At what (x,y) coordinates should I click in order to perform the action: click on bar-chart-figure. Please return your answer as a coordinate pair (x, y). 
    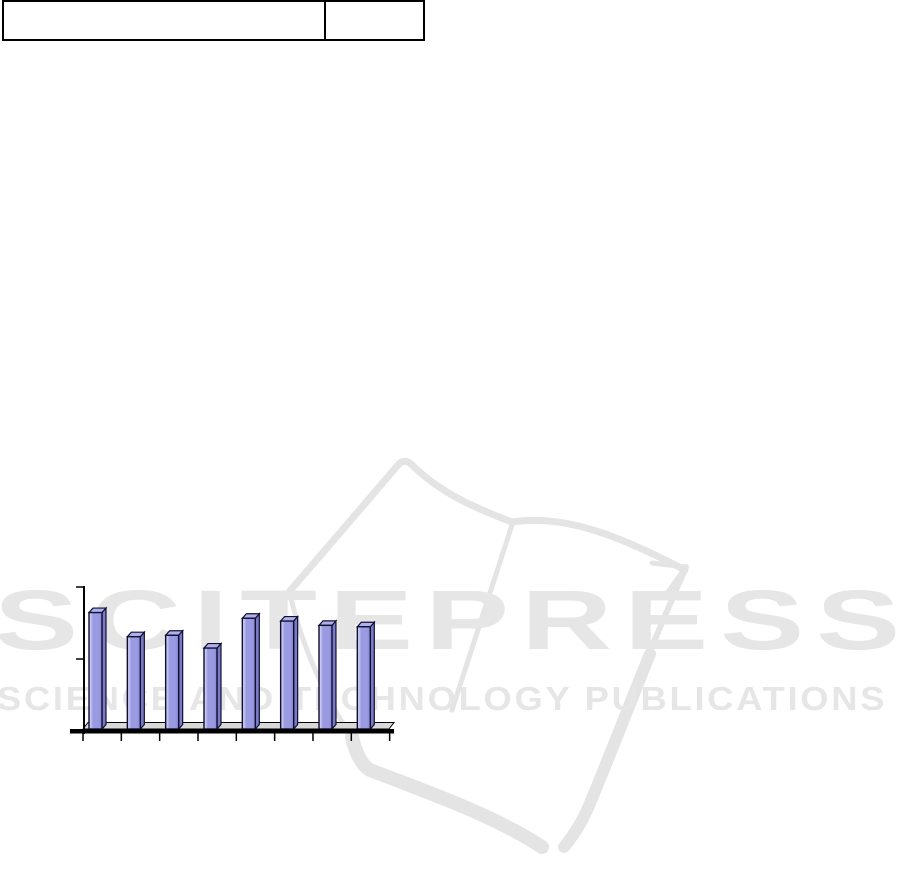
    Looking at the image, I should click on (232, 662).